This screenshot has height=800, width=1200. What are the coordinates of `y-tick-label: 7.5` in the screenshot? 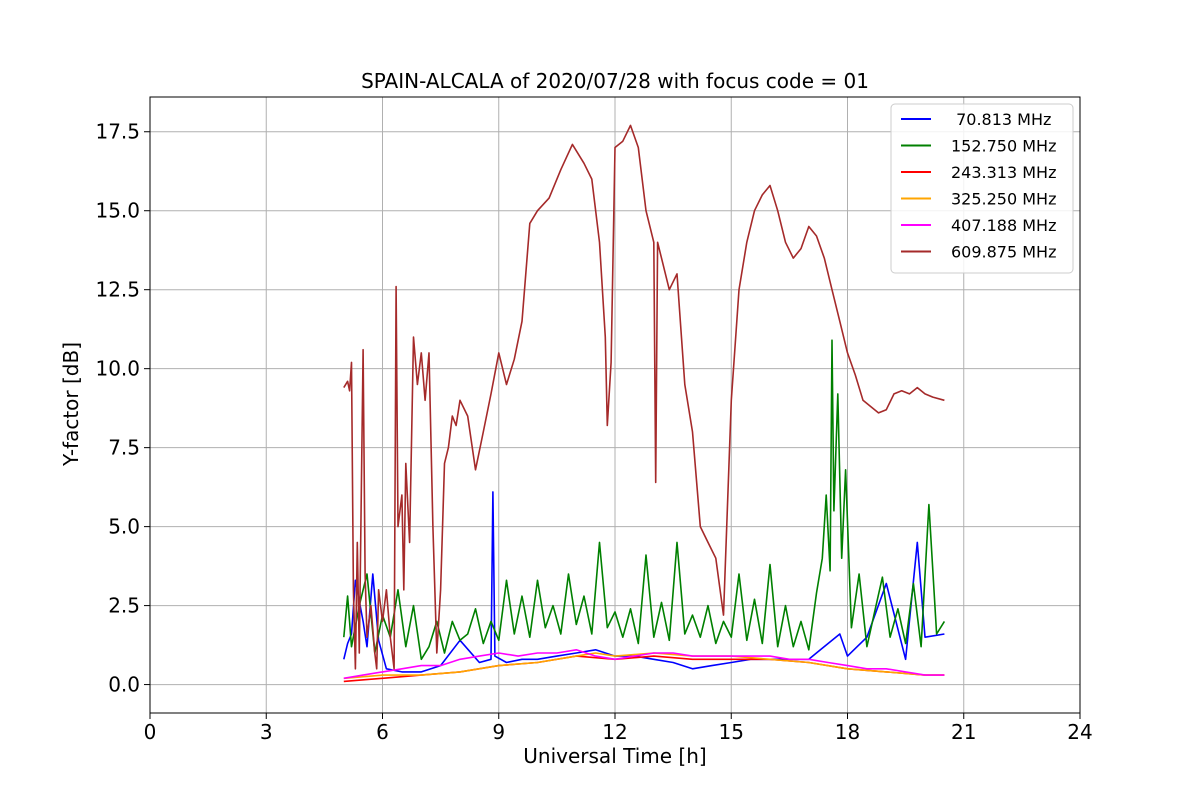 It's located at (124, 448).